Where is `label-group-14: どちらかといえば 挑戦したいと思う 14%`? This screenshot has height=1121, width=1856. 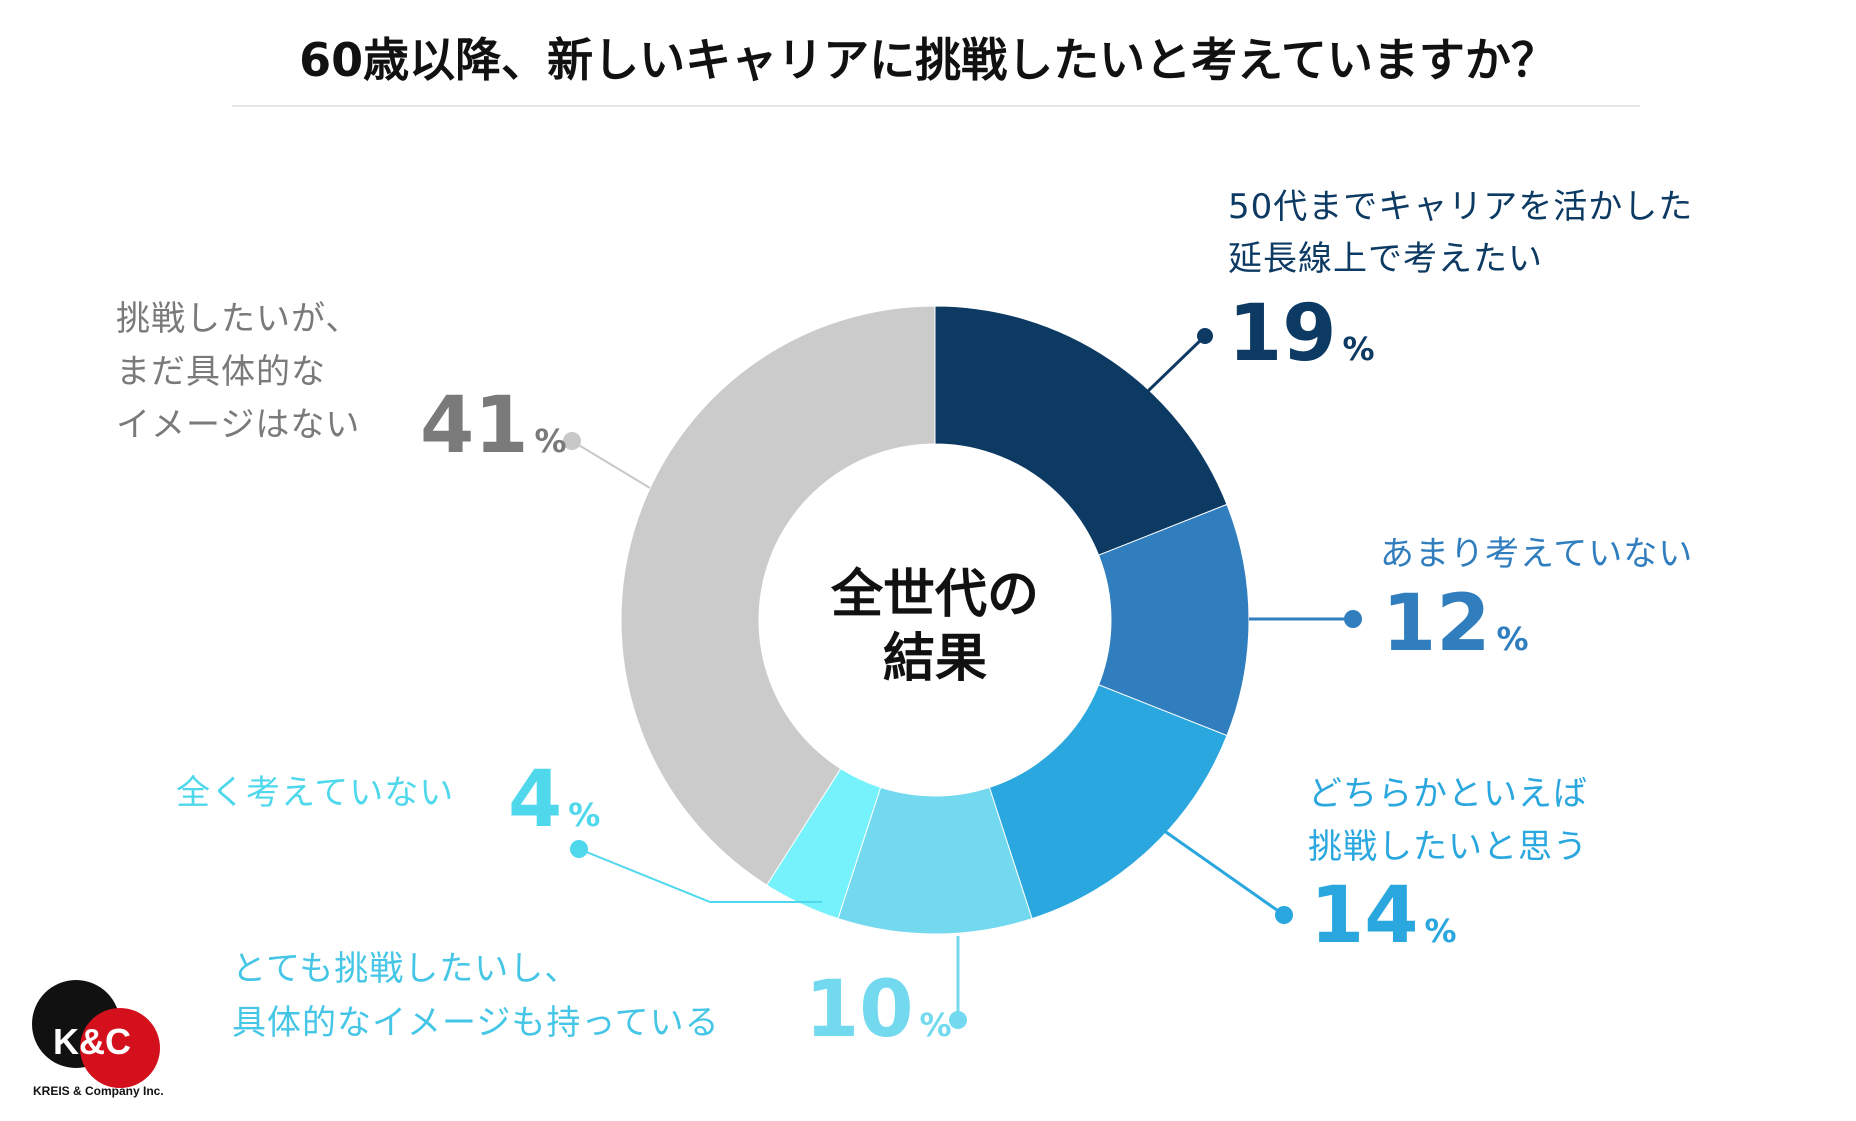 label-group-14: どちらかといえば 挑戦したいと思う 14% is located at coordinates (1448, 867).